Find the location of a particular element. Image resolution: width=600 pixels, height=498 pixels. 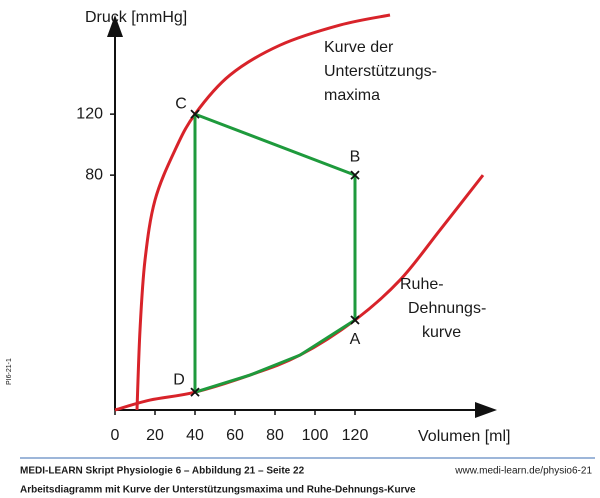

x-axis-label: Volumen [ml] is located at coordinates (464, 436).